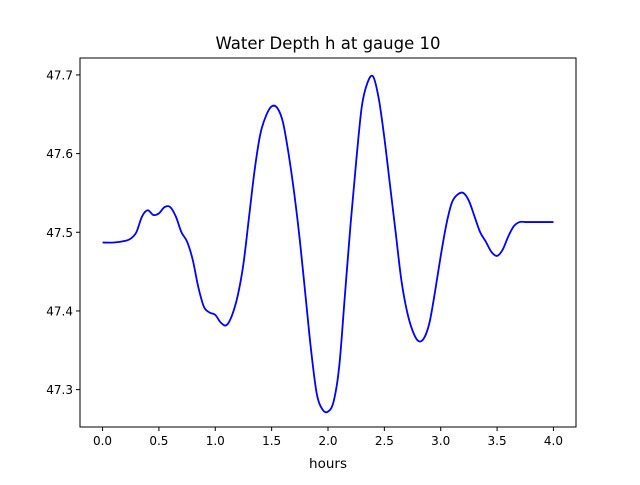 This screenshot has height=485, width=640. What do you see at coordinates (102, 441) in the screenshot?
I see `x-tick-label: 0.0` at bounding box center [102, 441].